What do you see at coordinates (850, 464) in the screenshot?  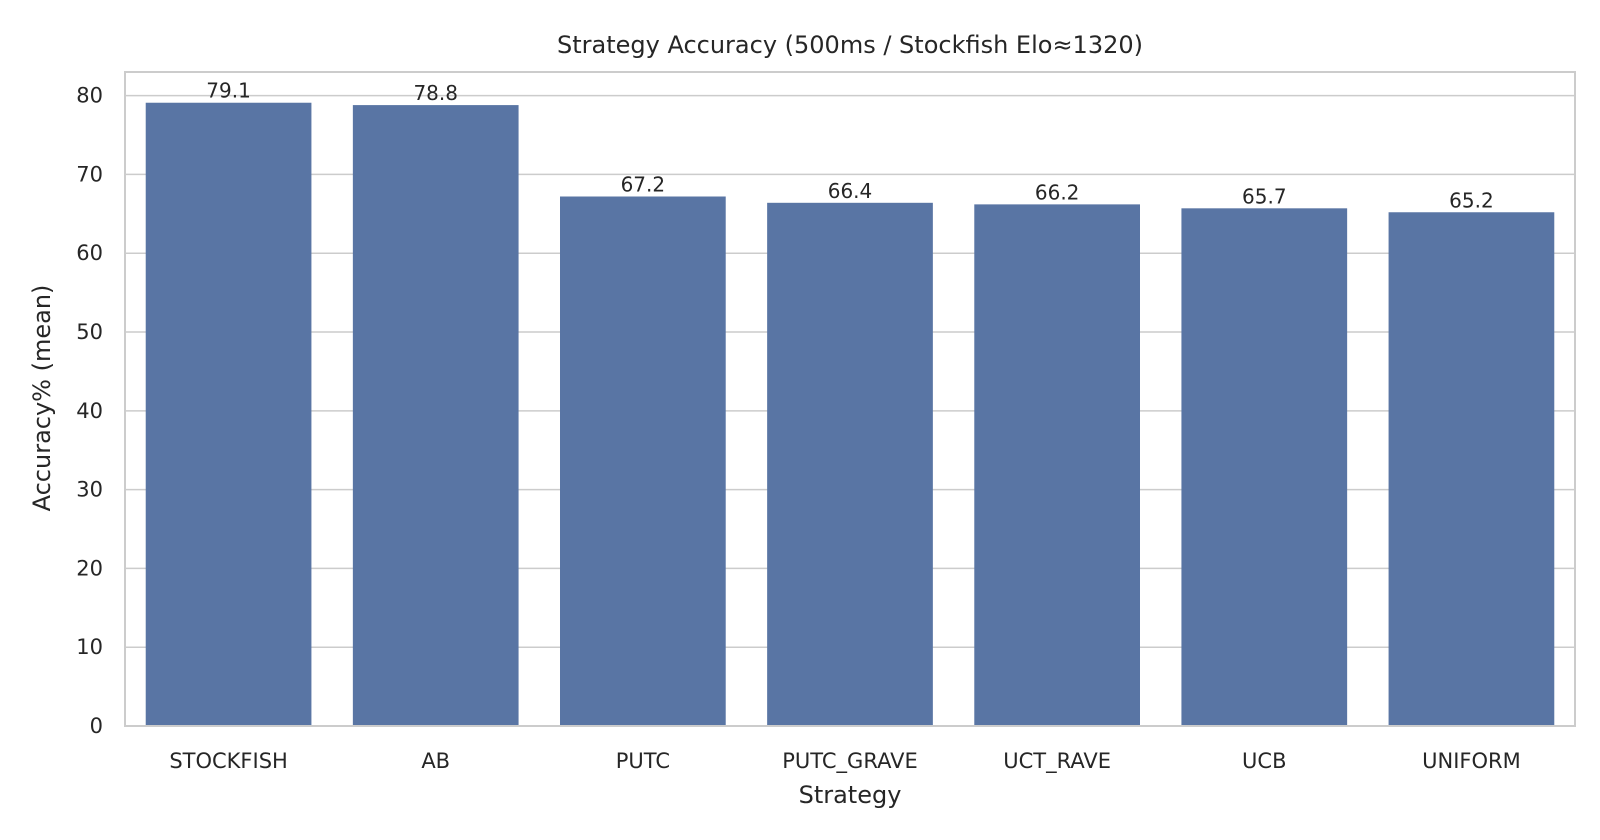 I see `bar-putc-grave` at bounding box center [850, 464].